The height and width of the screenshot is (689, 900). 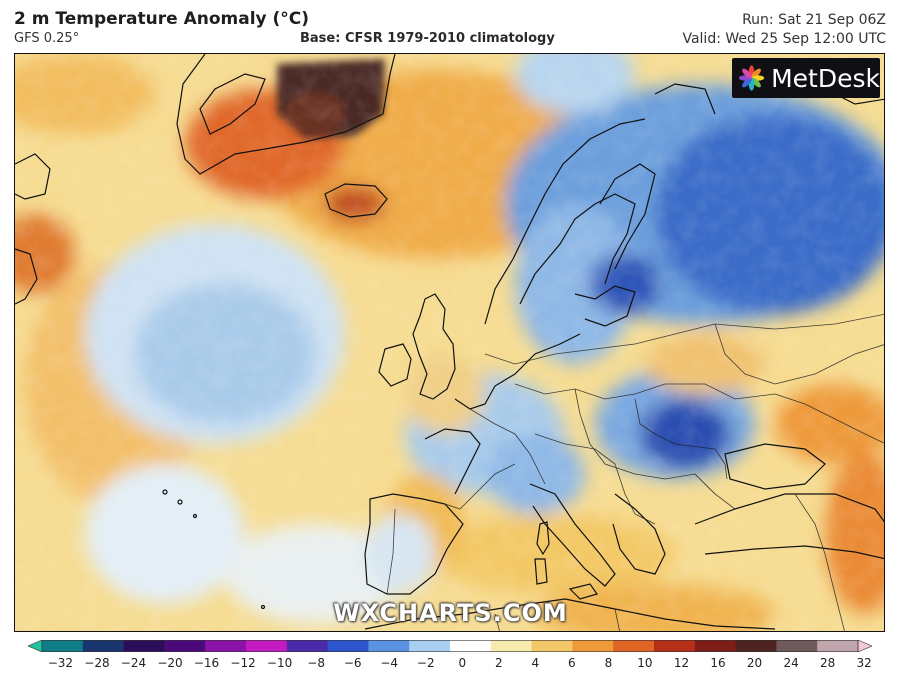 What do you see at coordinates (825, 78) in the screenshot?
I see `logo-text: MetDesk` at bounding box center [825, 78].